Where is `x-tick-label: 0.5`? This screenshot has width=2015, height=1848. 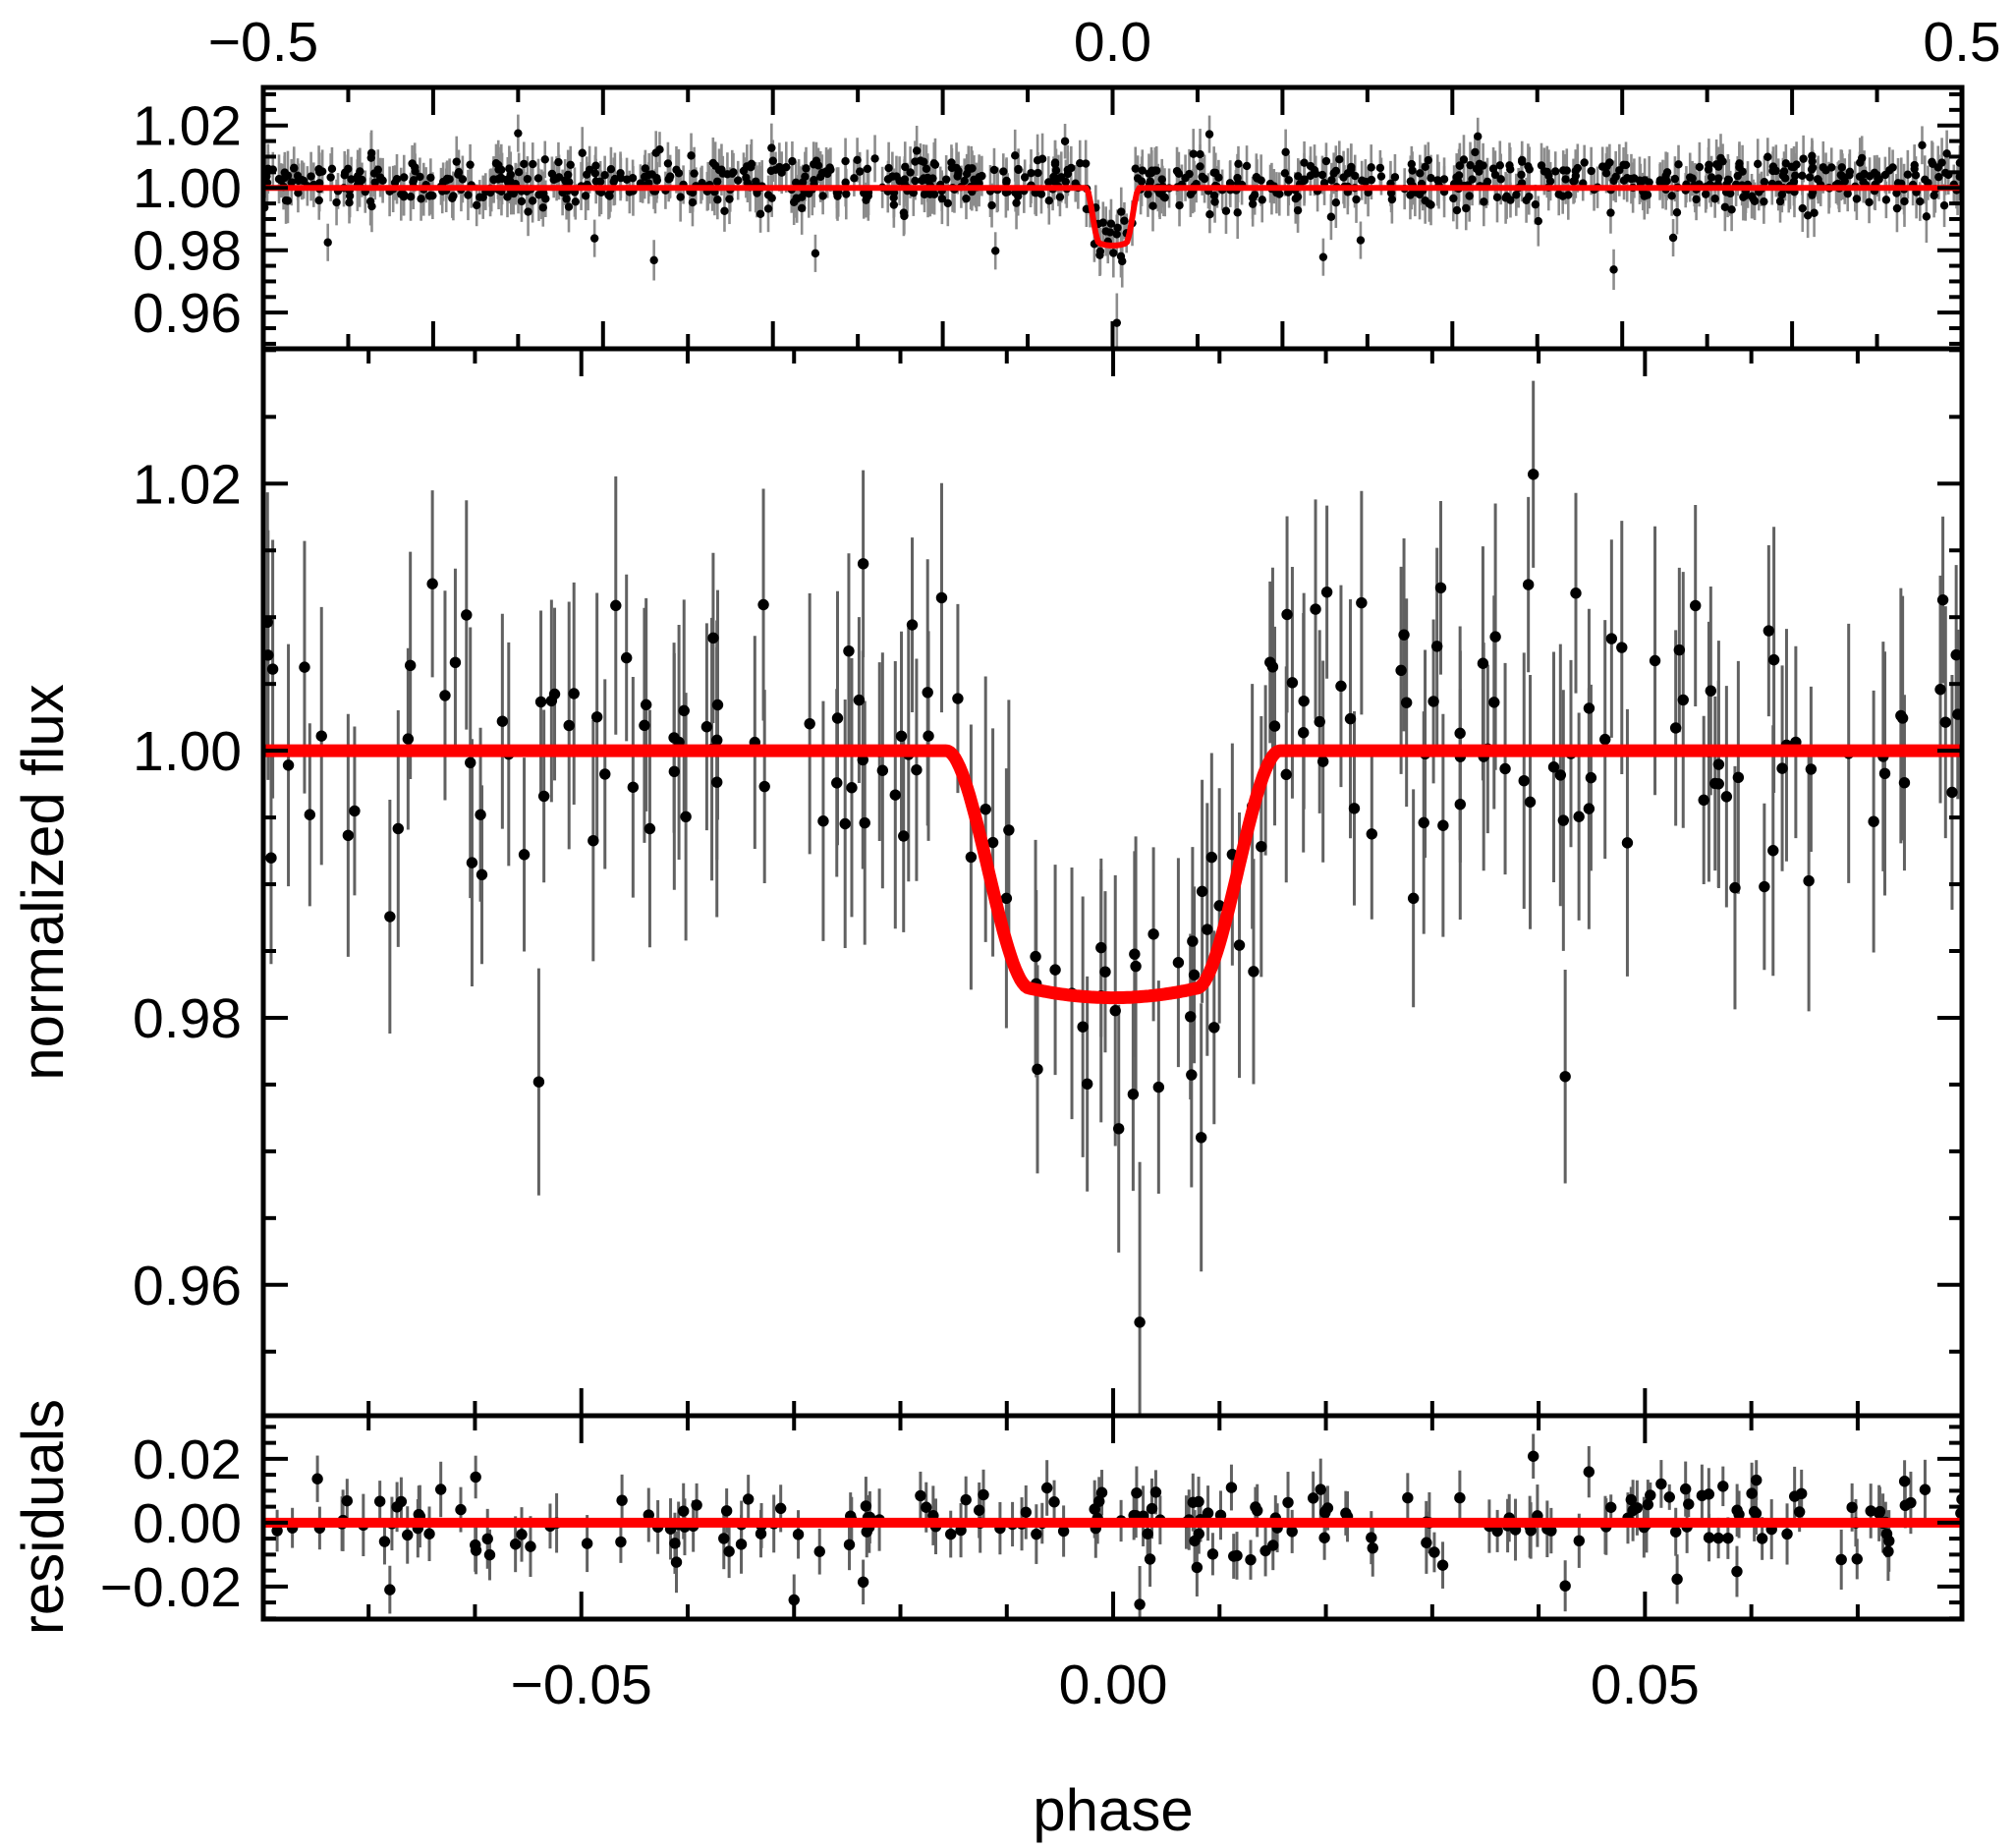 x-tick-label: 0.5 is located at coordinates (1962, 42).